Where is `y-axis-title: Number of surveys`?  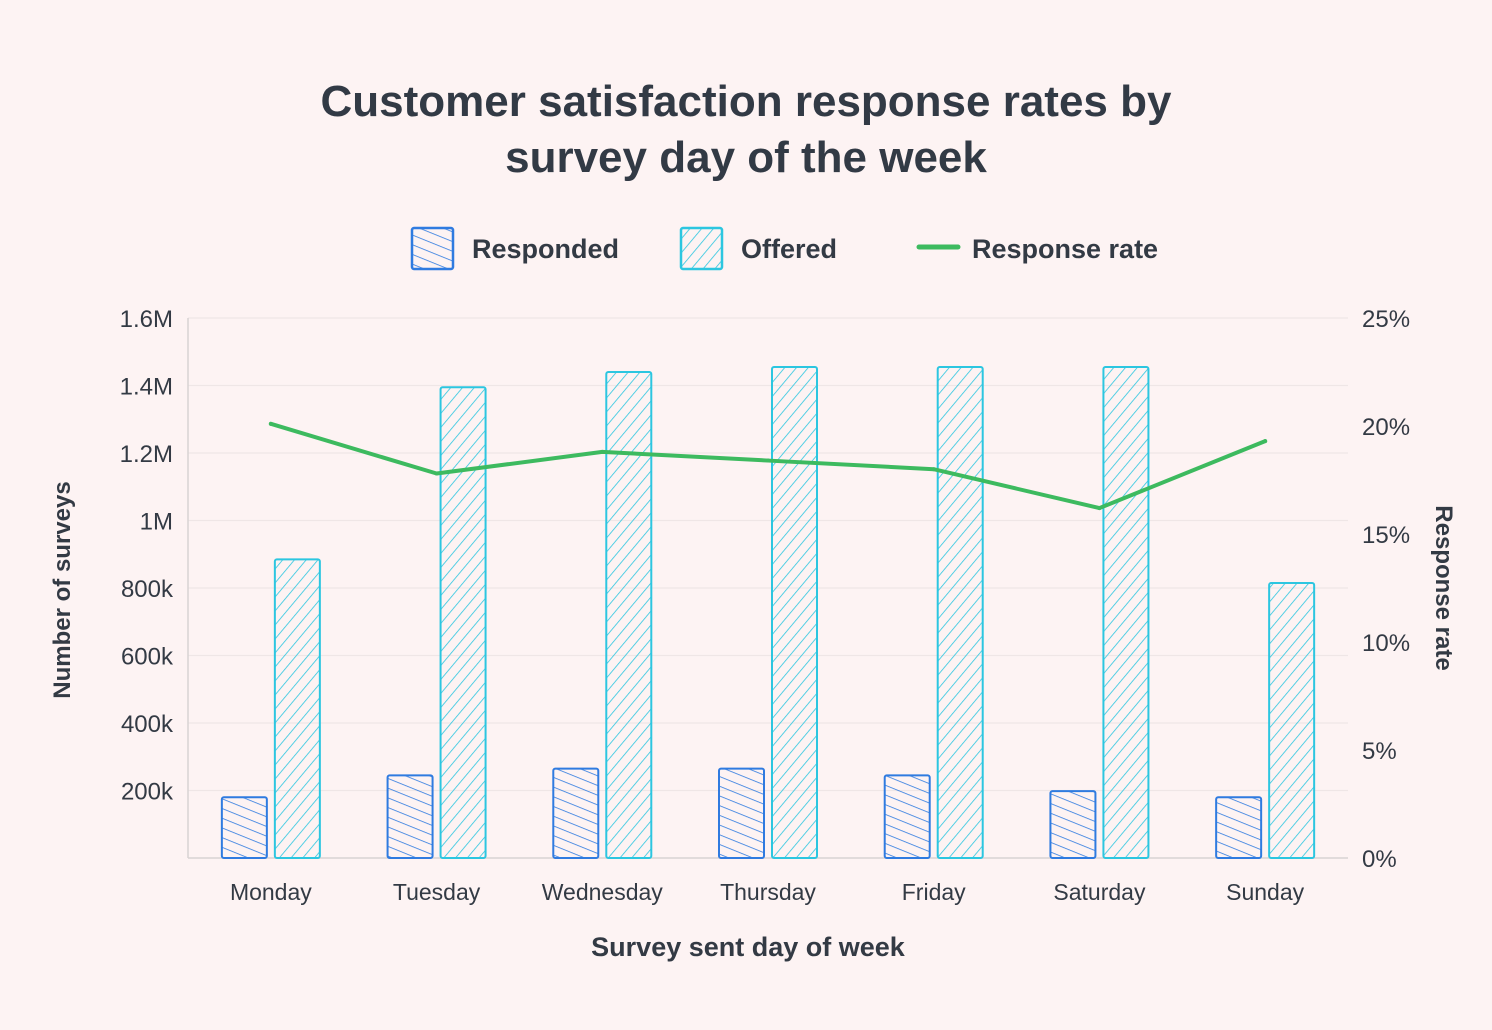 y-axis-title: Number of surveys is located at coordinates (62, 589).